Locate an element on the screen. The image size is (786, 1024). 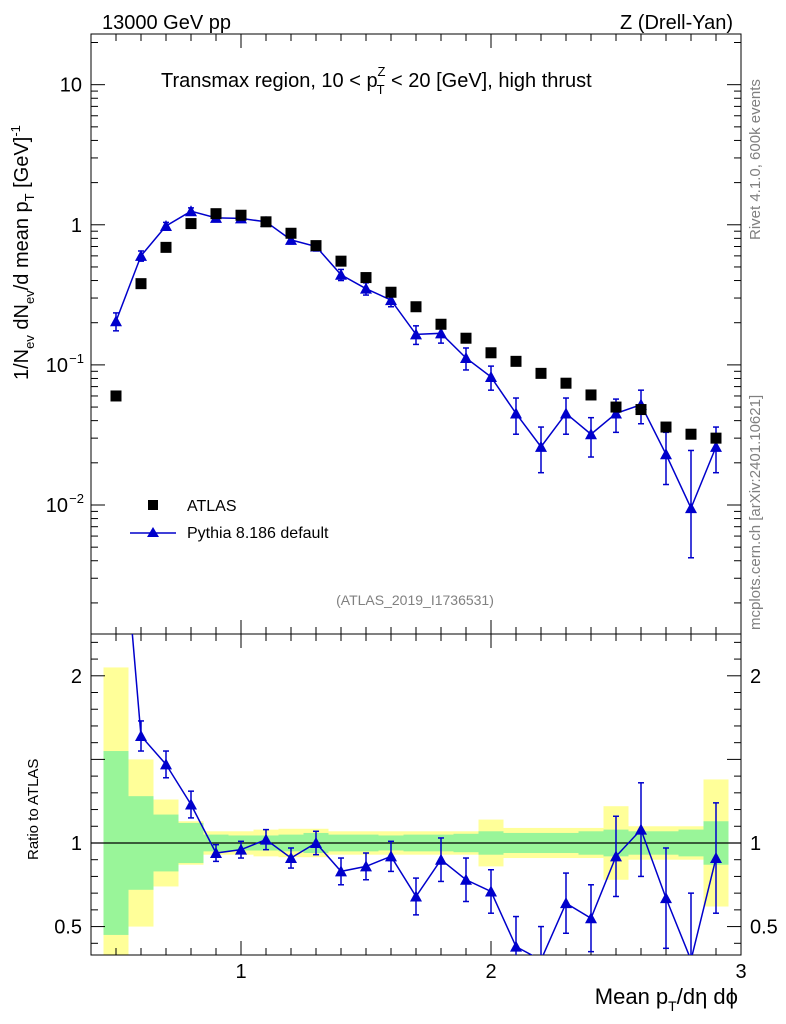
ratio-y-tick-label: 2 is located at coordinates (76, 677).